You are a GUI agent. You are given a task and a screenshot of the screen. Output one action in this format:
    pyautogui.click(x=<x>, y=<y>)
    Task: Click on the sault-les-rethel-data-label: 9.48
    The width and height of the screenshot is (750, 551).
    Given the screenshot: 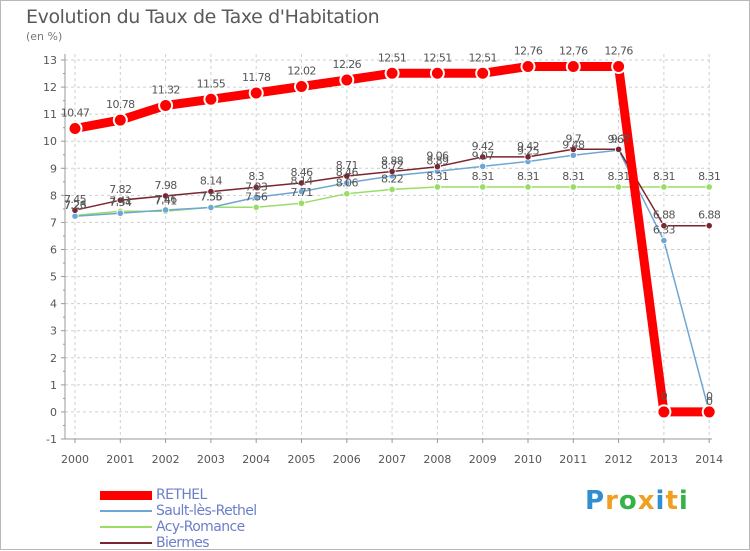 What is the action you would take?
    pyautogui.click(x=573, y=144)
    